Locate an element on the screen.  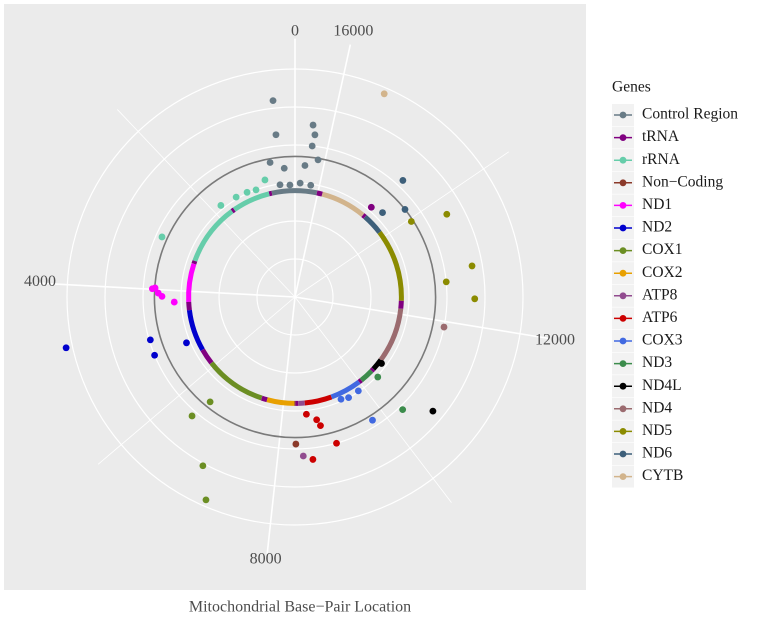
legend-label: ND5 is located at coordinates (657, 430).